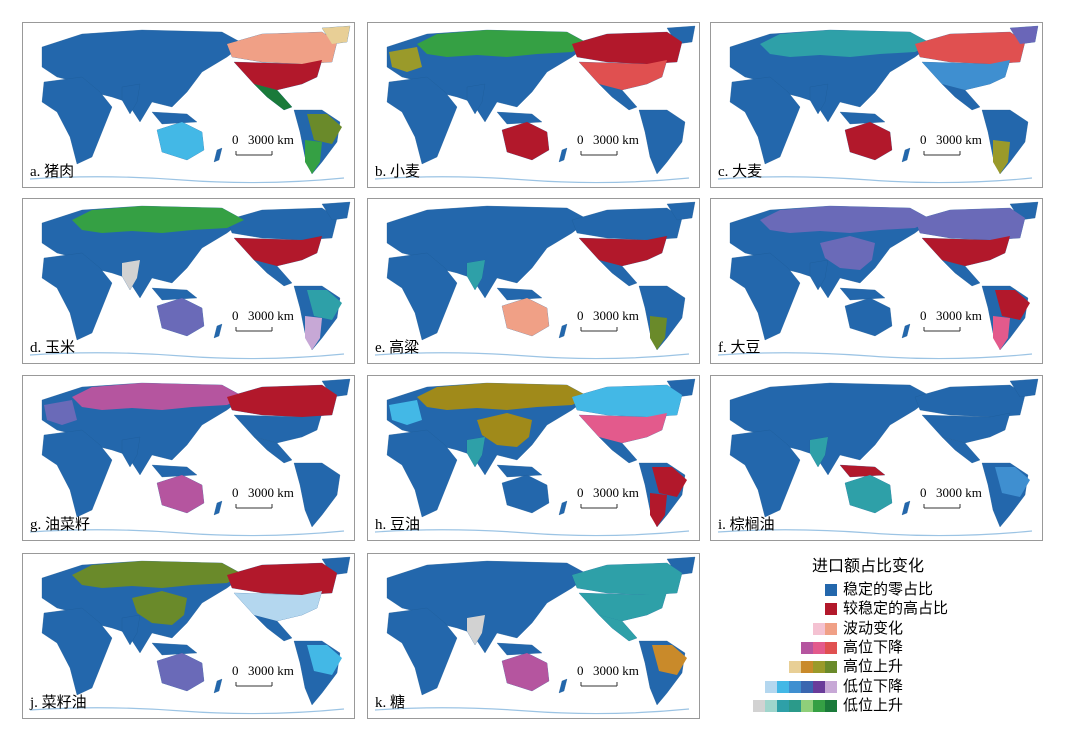 This screenshot has height=729, width=1066. I want to click on map-panel: 0 3000 km b. 小麦, so click(533, 105).